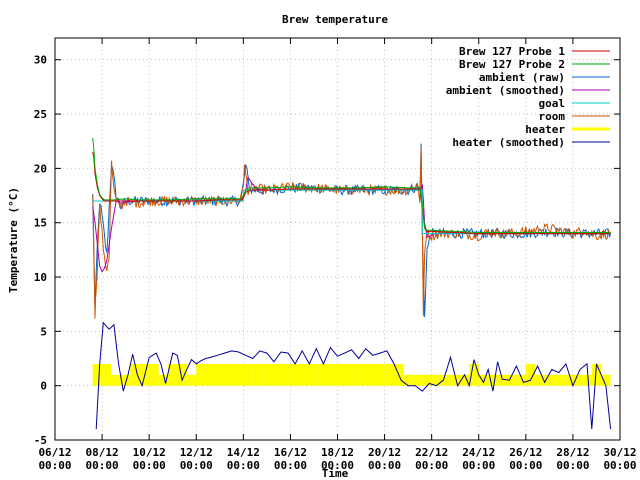  Describe the element at coordinates (505, 90) in the screenshot. I see `legend-label: ambient (smoothed)` at that location.